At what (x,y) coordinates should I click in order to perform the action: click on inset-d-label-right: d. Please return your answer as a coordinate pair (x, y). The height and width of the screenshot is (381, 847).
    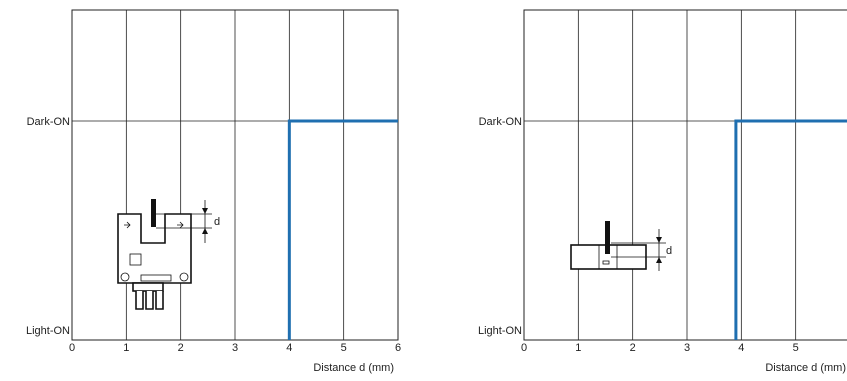
    Looking at the image, I should click on (669, 251).